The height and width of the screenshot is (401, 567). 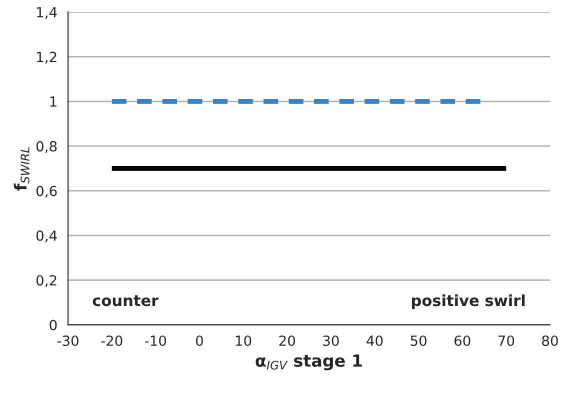 I want to click on x-tick-label: 0, so click(x=199, y=340).